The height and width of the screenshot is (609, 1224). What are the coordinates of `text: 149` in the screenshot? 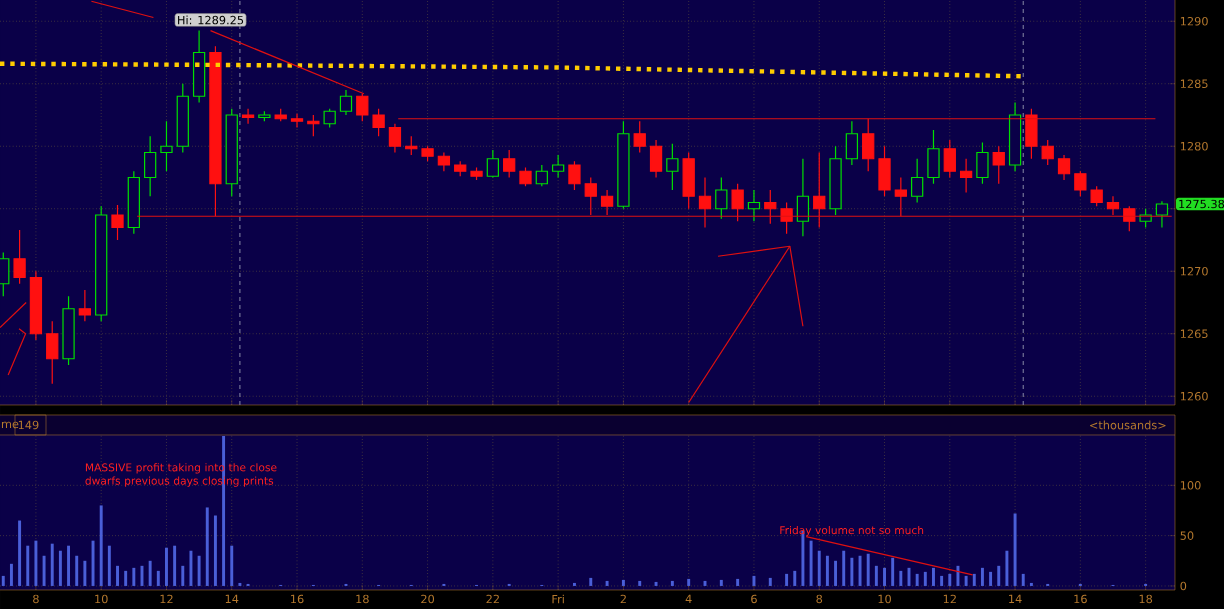 It's located at (28, 425).